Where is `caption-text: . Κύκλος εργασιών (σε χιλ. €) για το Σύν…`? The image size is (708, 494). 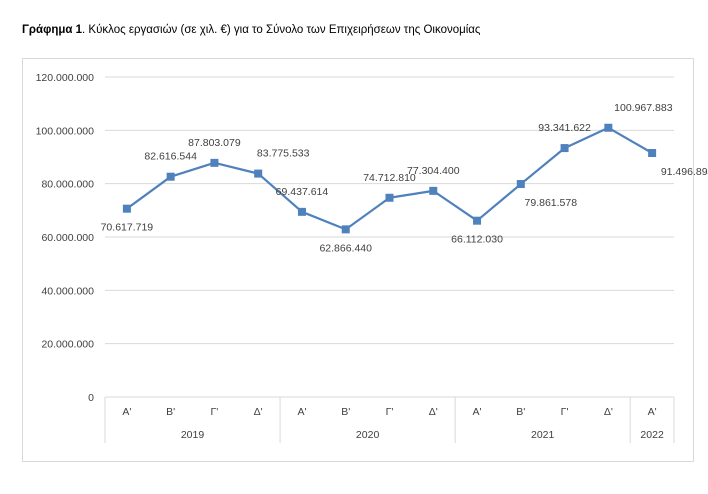
caption-text: . Κύκλος εργασιών (σε χιλ. €) για το Σύν… is located at coordinates (281, 30).